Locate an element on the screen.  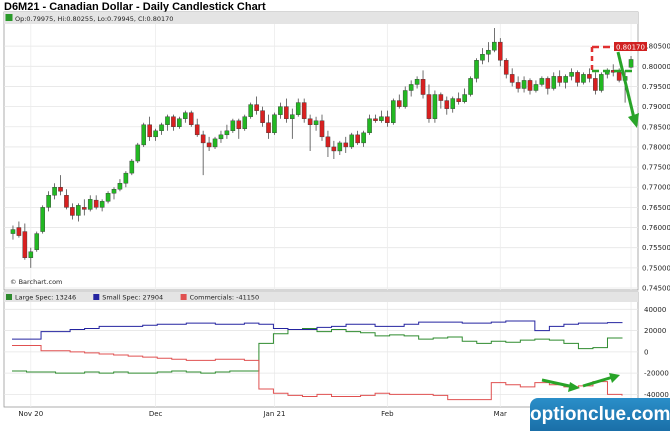
legend-label: Large Spec: 13246 is located at coordinates (45, 298).